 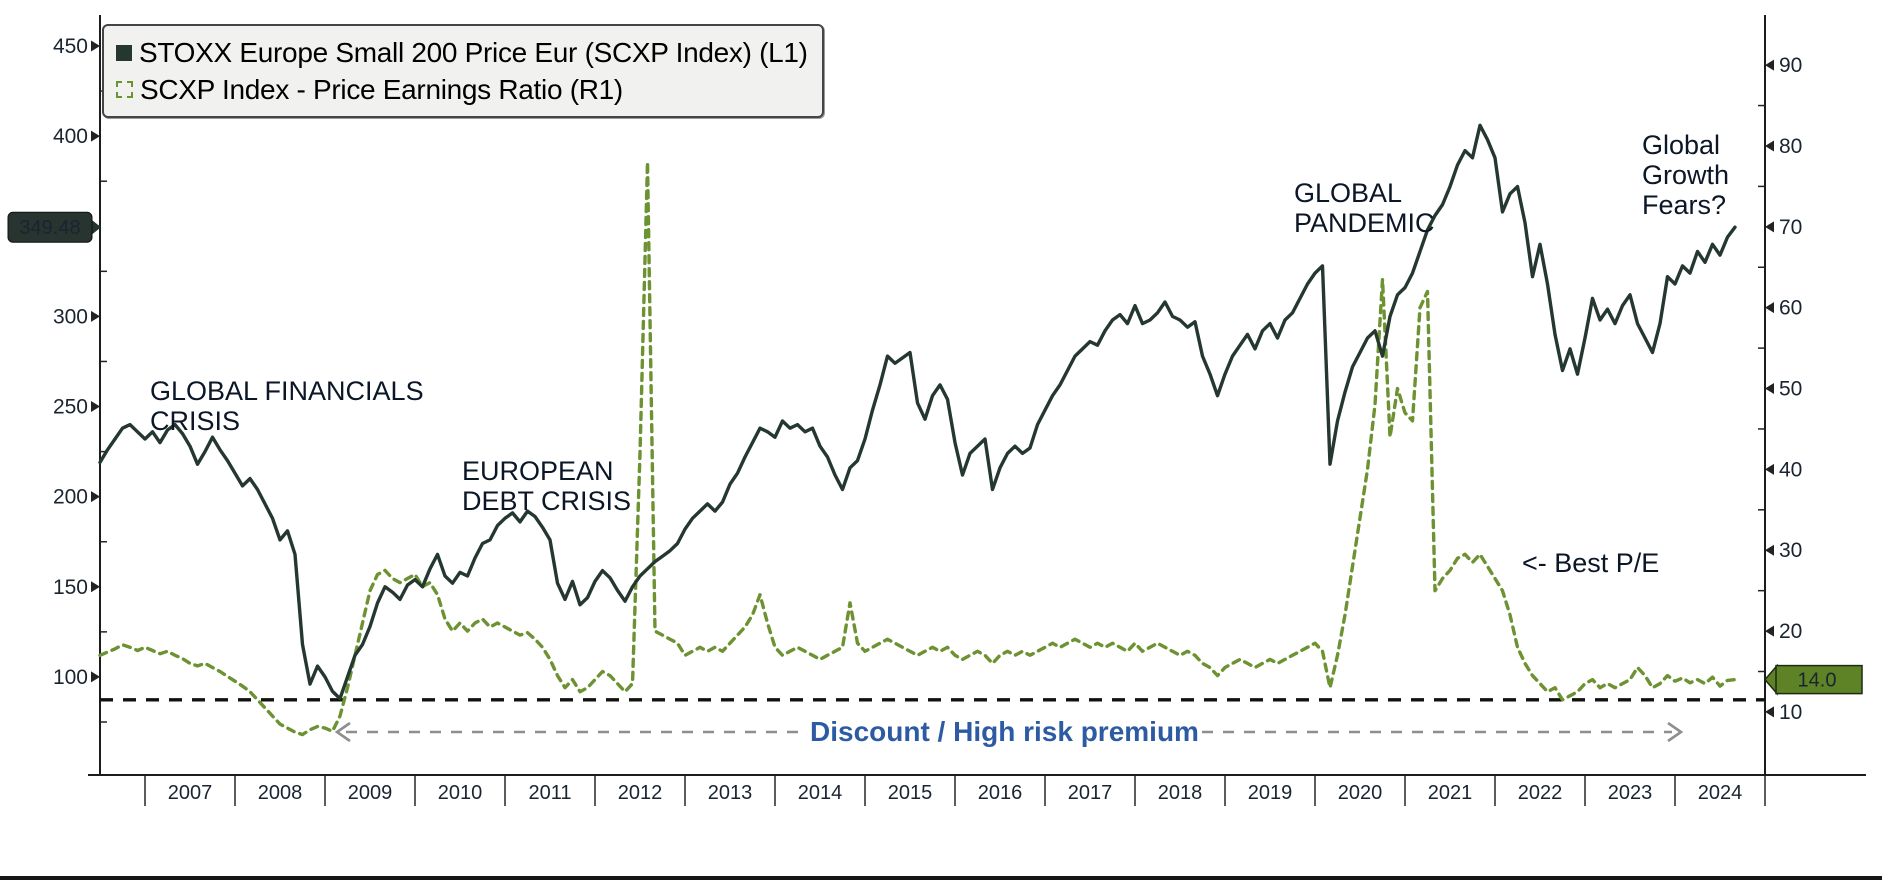 I want to click on price-last-value: 349.48, so click(x=49, y=228).